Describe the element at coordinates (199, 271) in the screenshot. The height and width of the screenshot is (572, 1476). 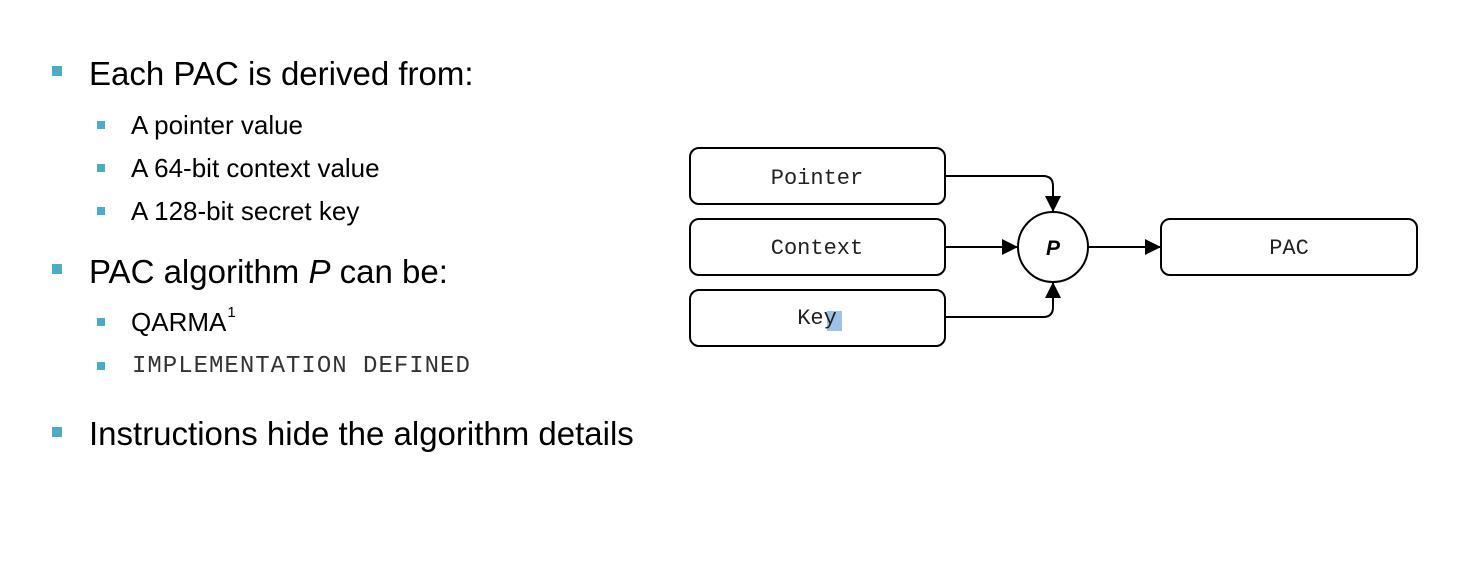
I see `algorithm-text-before: PAC algorithm` at that location.